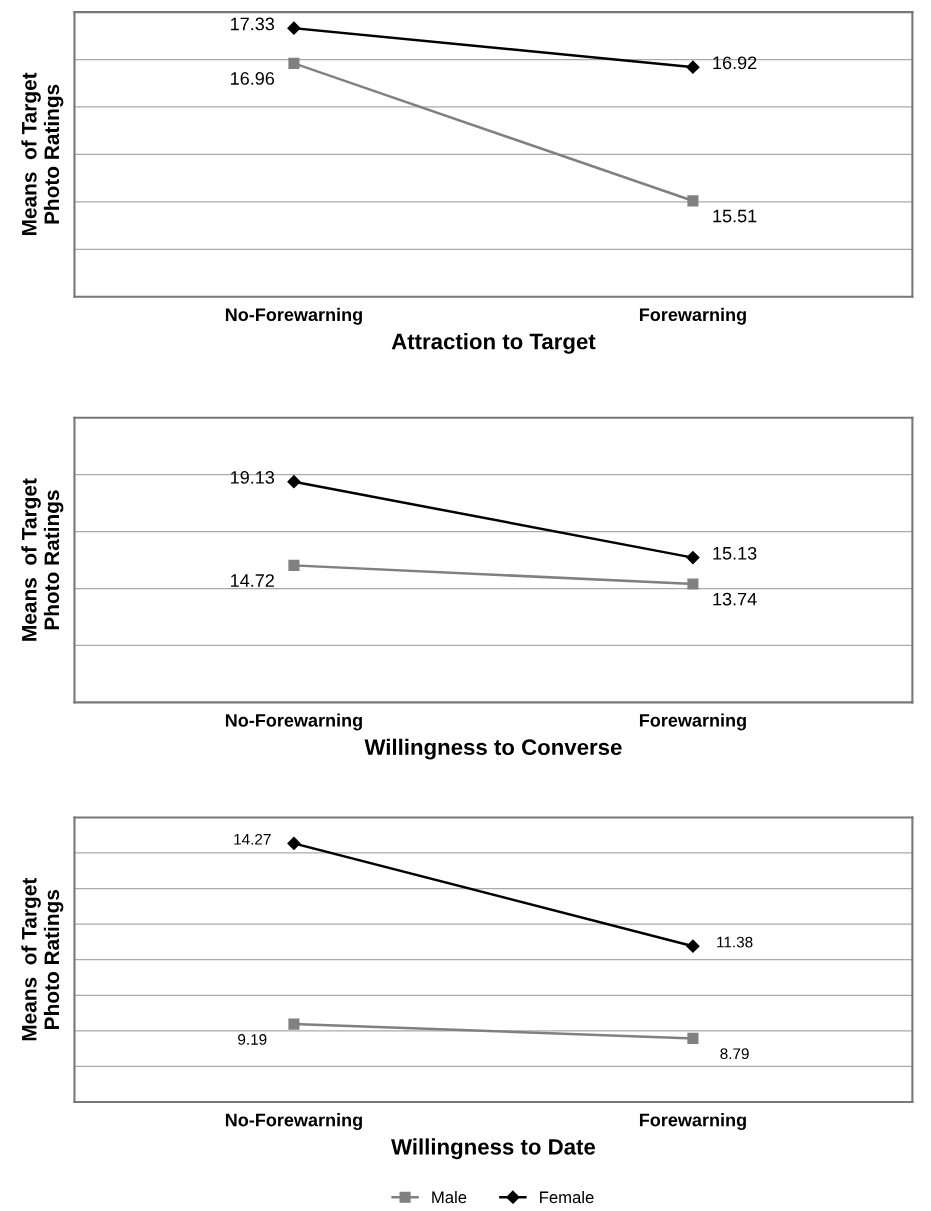 This screenshot has width=931, height=1211. What do you see at coordinates (735, 63) in the screenshot?
I see `data-label: 16.92` at bounding box center [735, 63].